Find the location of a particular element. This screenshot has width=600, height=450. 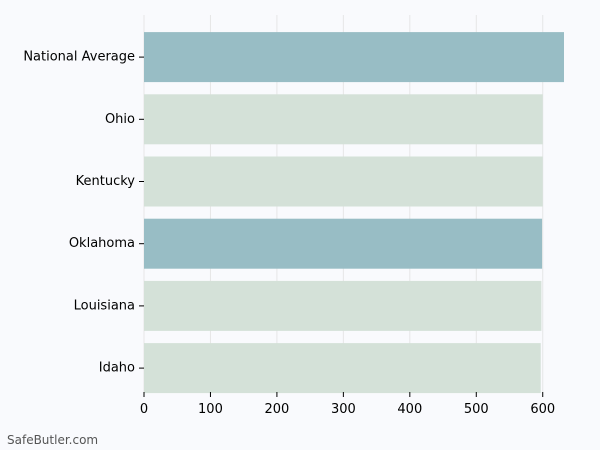

x-tick-label: 400 is located at coordinates (409, 409).